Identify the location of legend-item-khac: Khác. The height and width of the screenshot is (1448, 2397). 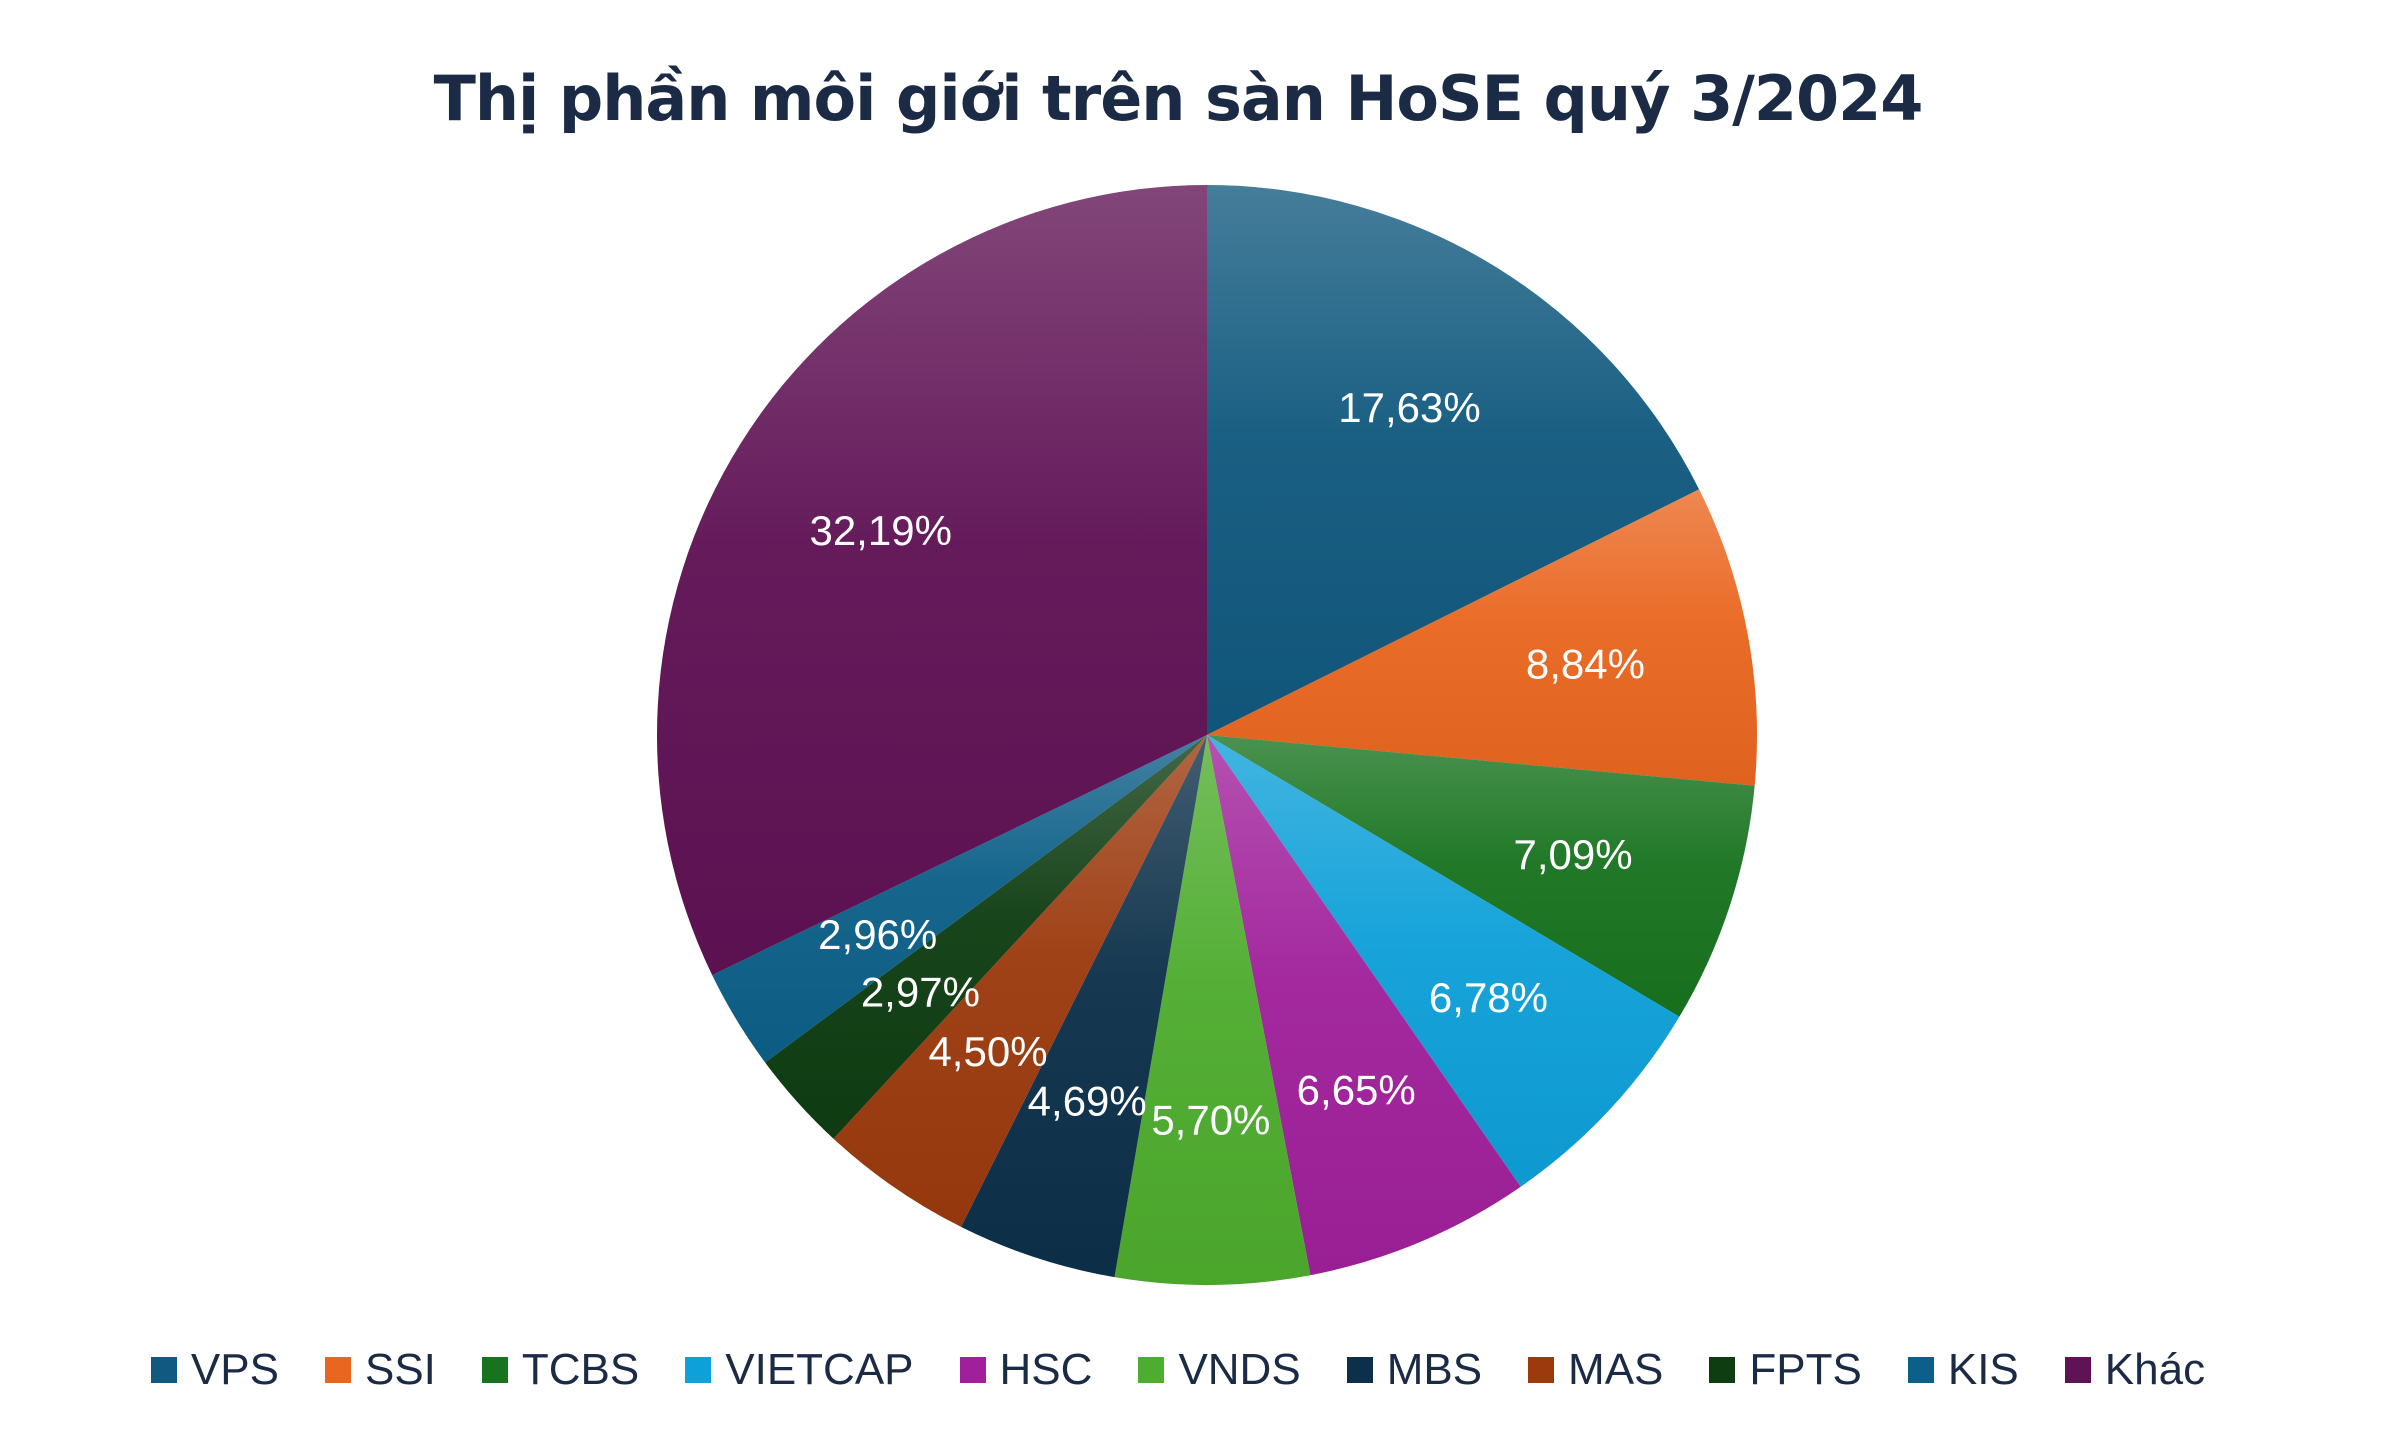
(2135, 1370).